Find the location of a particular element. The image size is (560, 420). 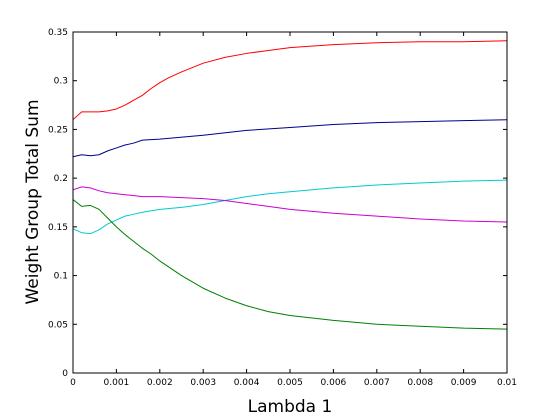

y-tick-label-6: 0.3 is located at coordinates (61, 82).